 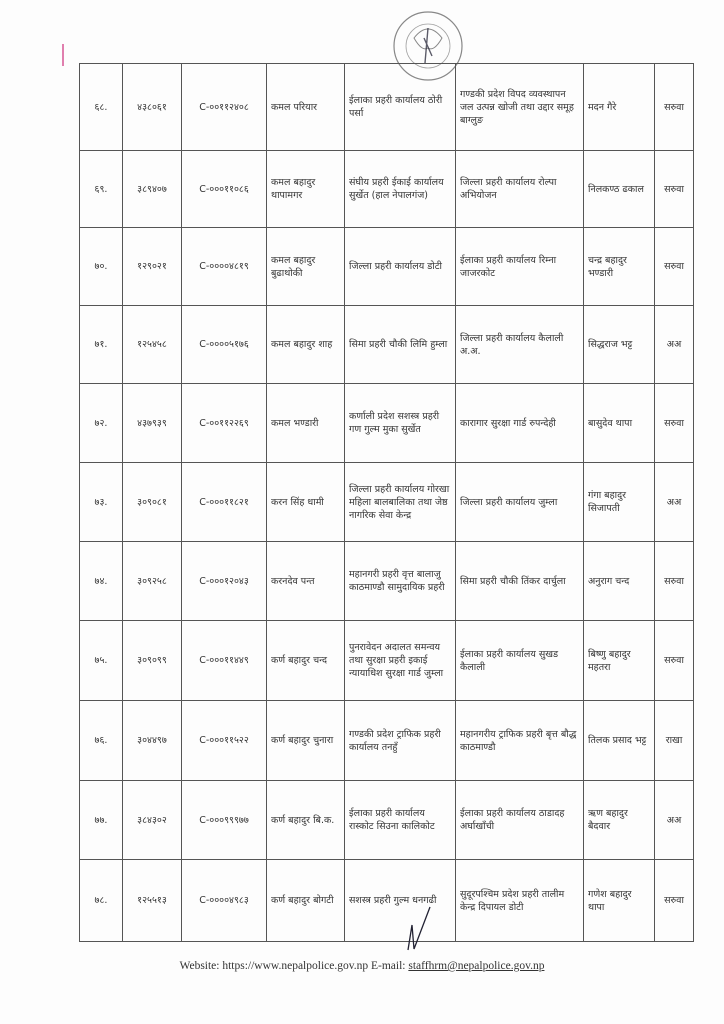 What do you see at coordinates (619, 740) in the screenshot?
I see `replacement-name: तिलक प्रसाद भट्ट` at bounding box center [619, 740].